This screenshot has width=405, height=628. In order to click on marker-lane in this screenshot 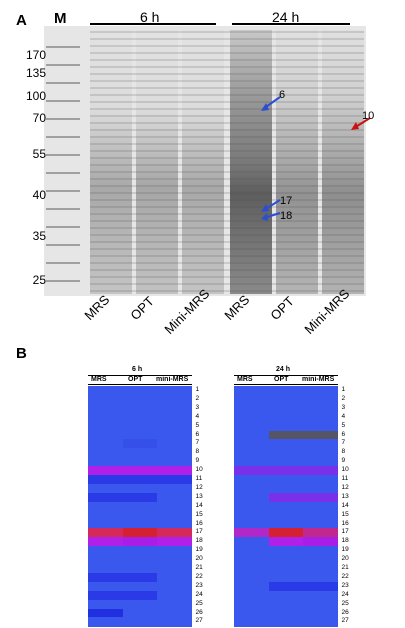, I will do `click(63, 162)`.